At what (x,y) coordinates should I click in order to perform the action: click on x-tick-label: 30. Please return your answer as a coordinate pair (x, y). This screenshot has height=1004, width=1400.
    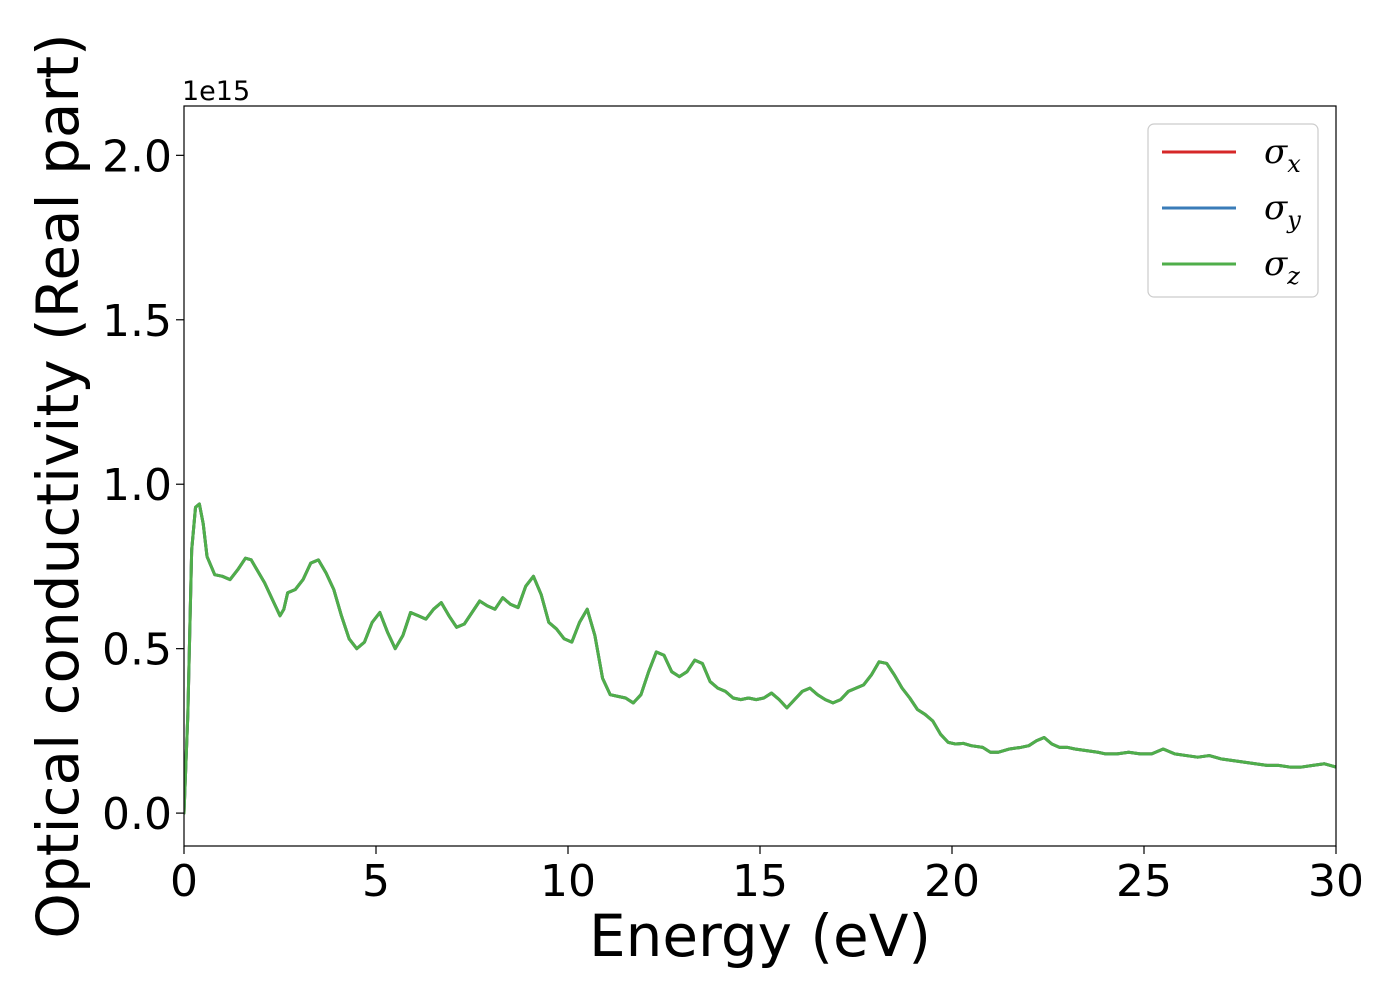
    Looking at the image, I should click on (1336, 881).